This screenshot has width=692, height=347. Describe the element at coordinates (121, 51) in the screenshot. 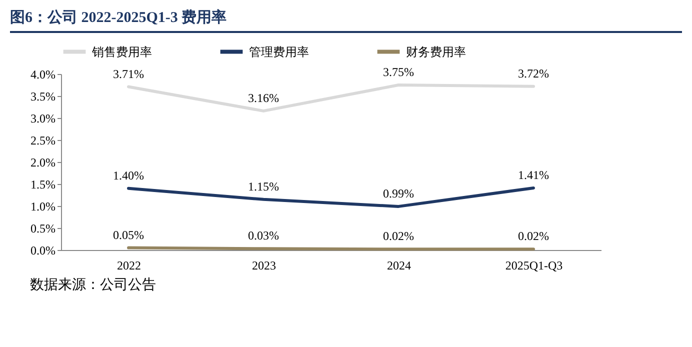

I see `legend-label: 销售费用率` at that location.